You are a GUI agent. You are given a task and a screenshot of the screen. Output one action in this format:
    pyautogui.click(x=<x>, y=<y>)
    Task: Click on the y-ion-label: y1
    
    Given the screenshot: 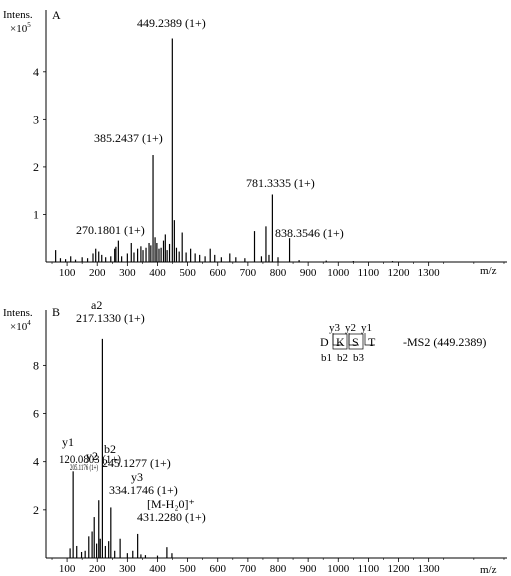 What is the action you would take?
    pyautogui.click(x=366, y=328)
    